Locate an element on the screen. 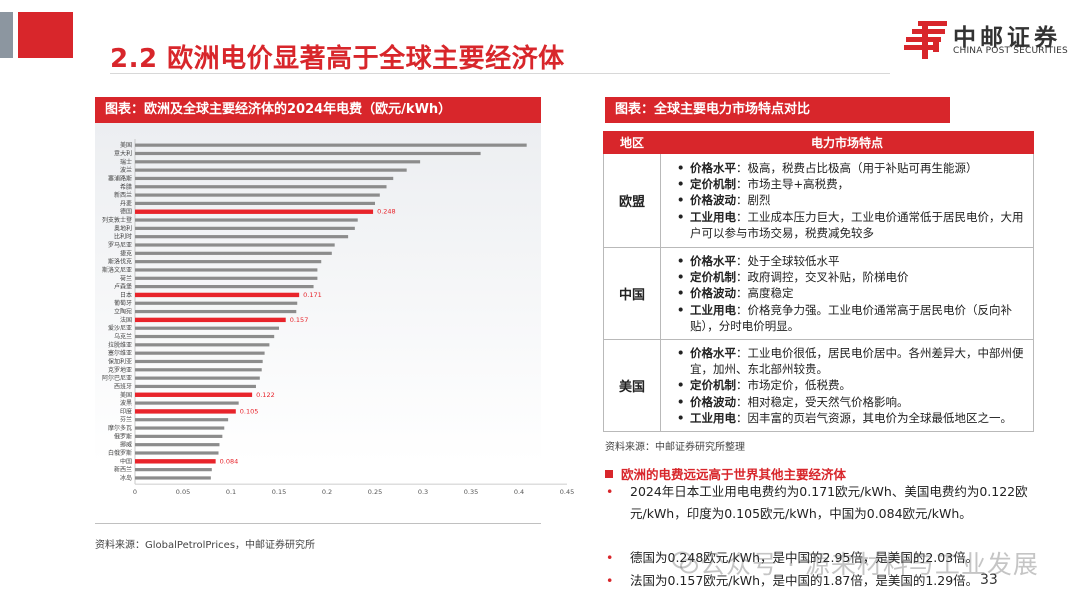 This screenshot has height=604, width=1080. category-label: 挪威 is located at coordinates (126, 445).